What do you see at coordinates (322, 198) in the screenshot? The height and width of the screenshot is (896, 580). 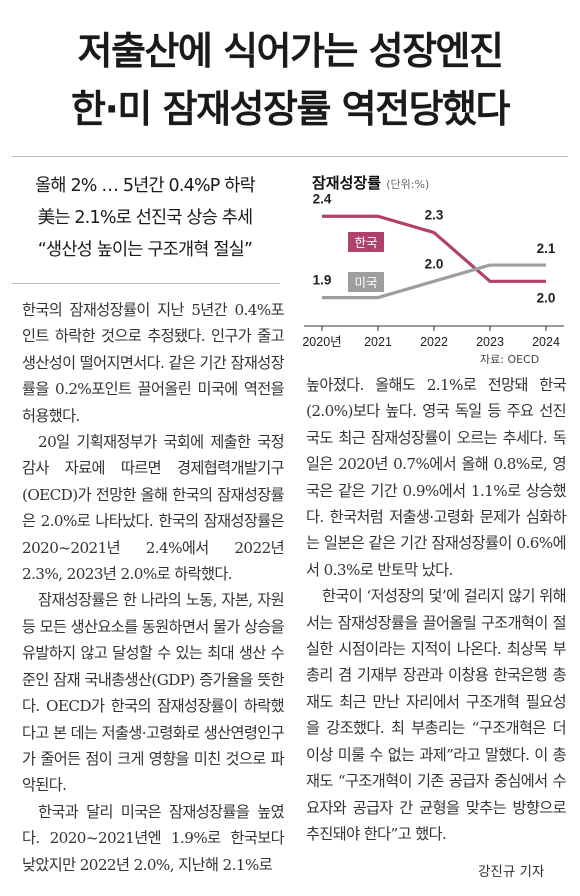 I see `data-label-0-0: 2.4` at bounding box center [322, 198].